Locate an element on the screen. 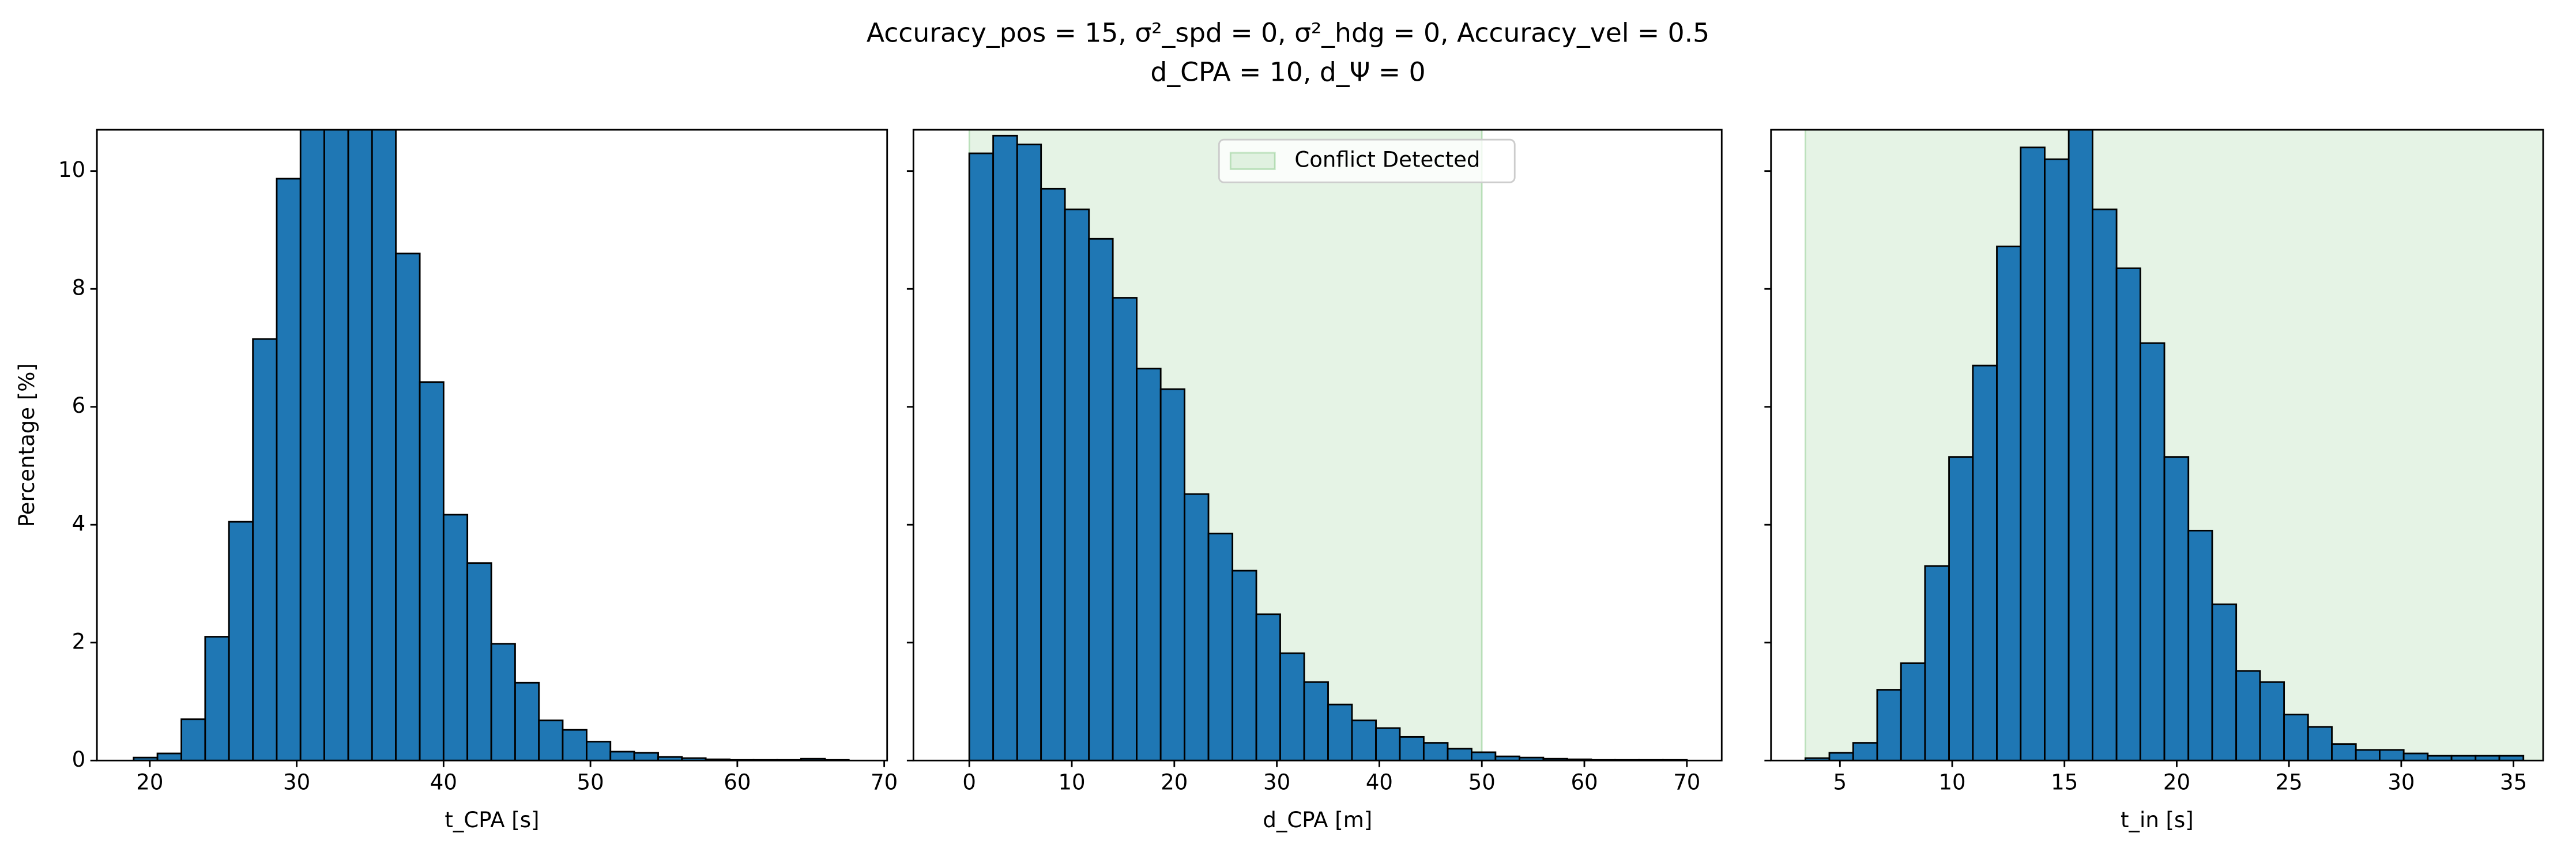  x-tick-label: 0 is located at coordinates (969, 783).